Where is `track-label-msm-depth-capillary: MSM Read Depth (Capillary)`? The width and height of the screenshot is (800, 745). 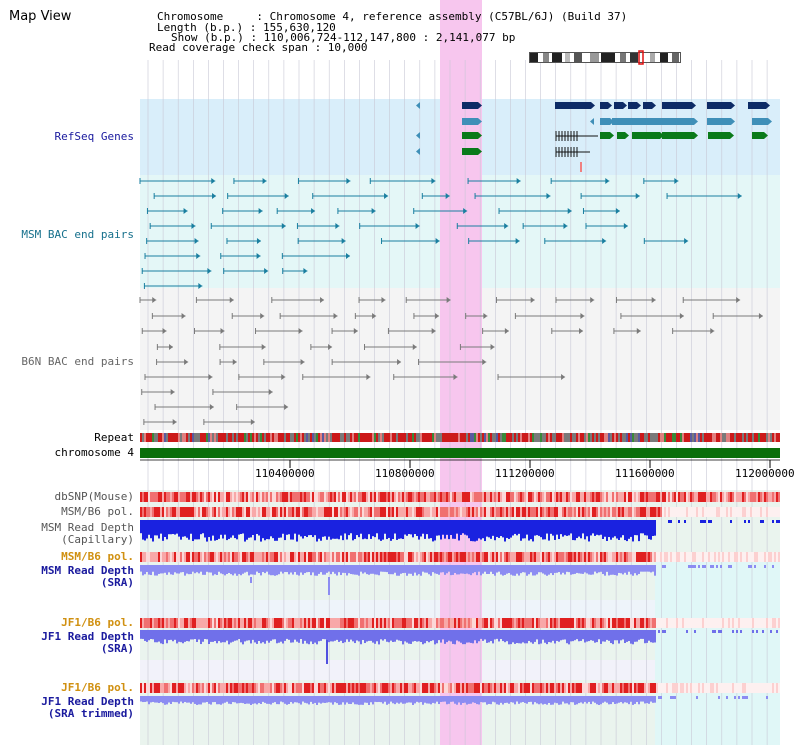 track-label-msm-depth-capillary: MSM Read Depth (Capillary) is located at coordinates (87, 533).